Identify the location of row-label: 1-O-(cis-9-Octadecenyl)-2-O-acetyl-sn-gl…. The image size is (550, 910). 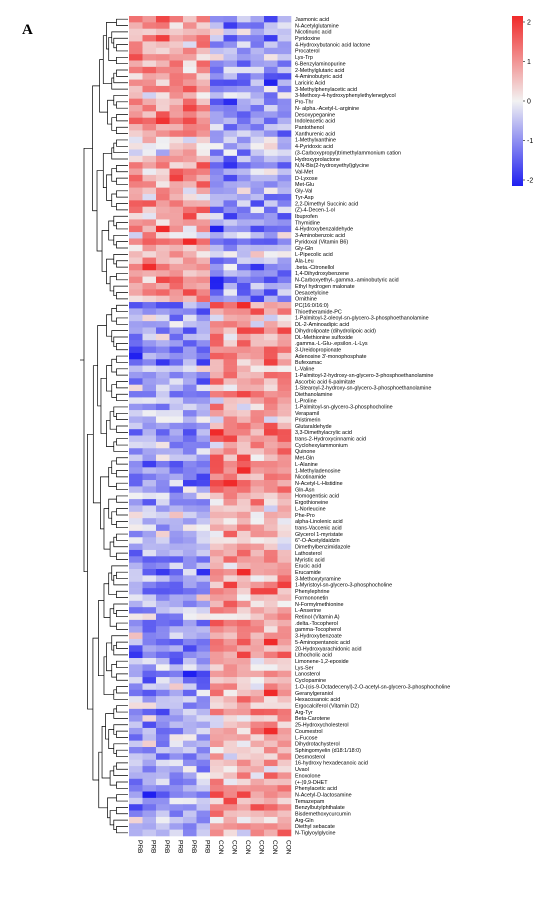
(372, 687).